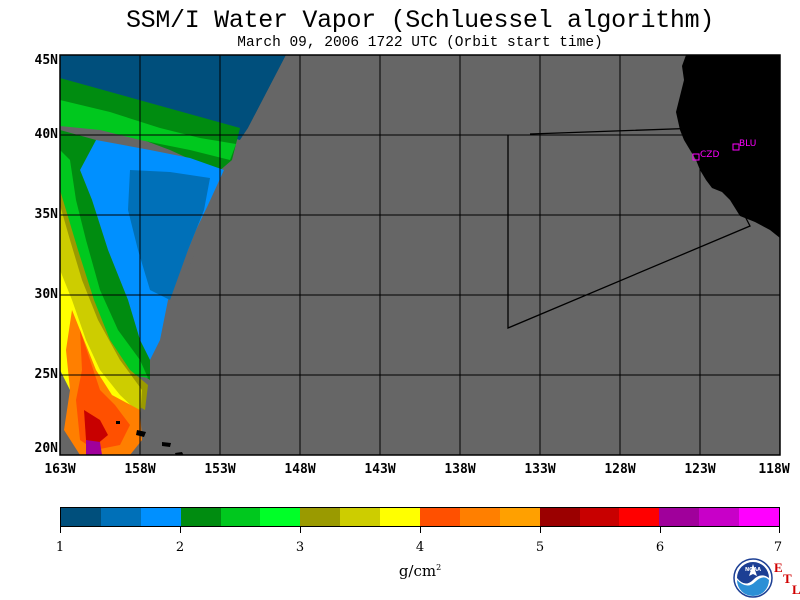  Describe the element at coordinates (774, 469) in the screenshot. I see `lon-label-118w: 118W` at that location.